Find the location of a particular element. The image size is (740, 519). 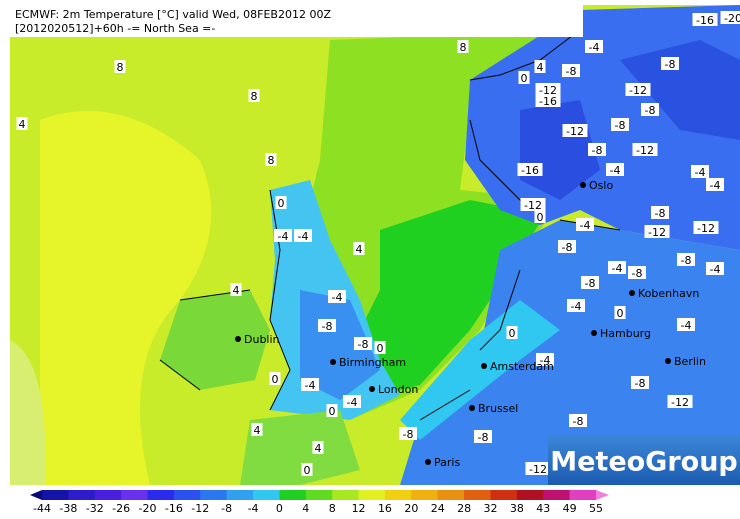

city-label: Hamburg is located at coordinates (625, 333).